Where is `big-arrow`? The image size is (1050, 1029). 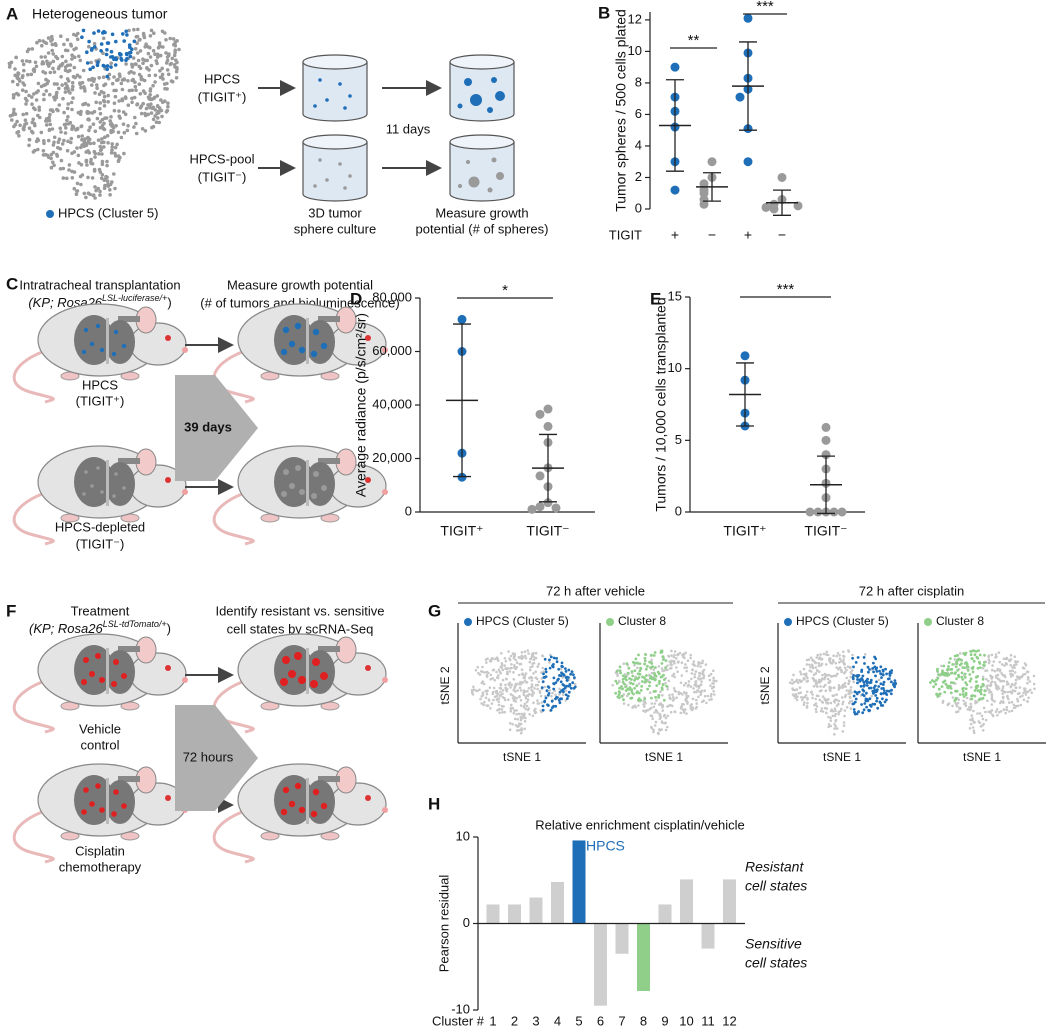 big-arrow is located at coordinates (216, 758).